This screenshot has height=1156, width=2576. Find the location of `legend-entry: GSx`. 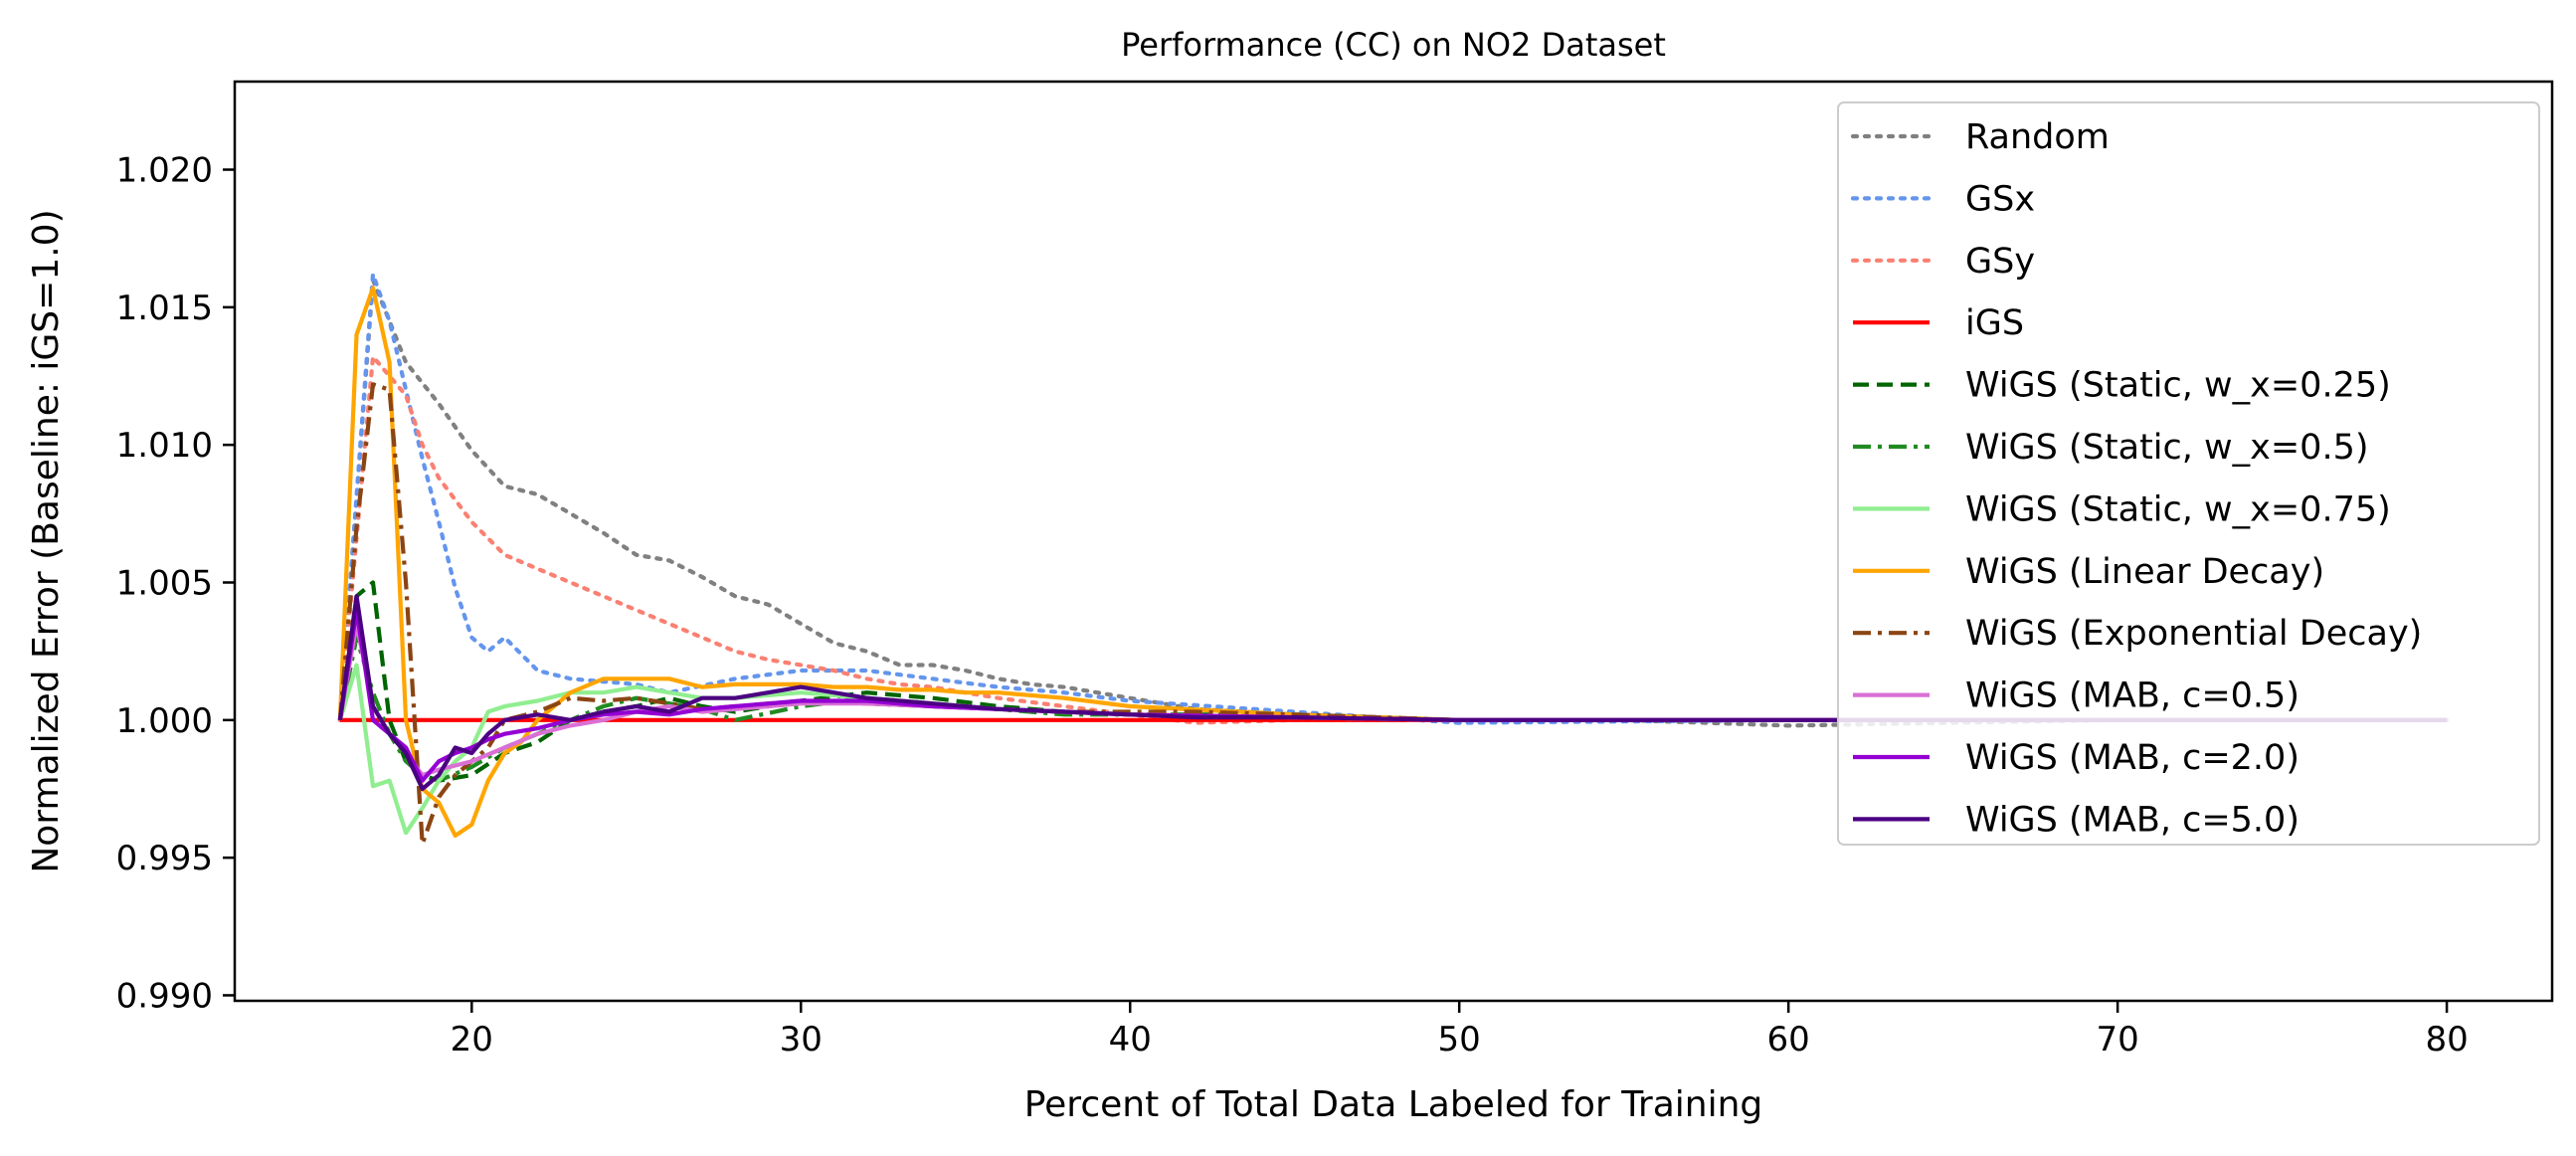

legend-entry: GSx is located at coordinates (2000, 199).